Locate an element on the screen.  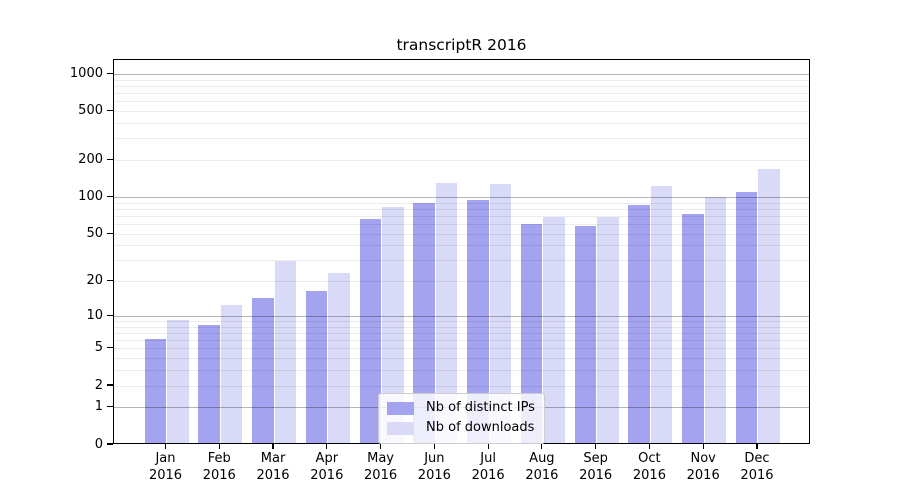
bar-downloads-apr is located at coordinates (339, 357).